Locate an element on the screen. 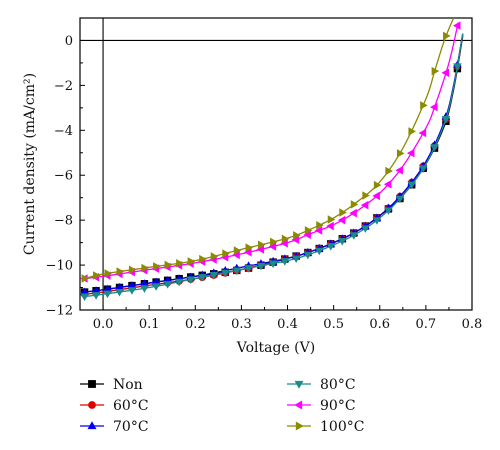  x-axis-ticks: 0.0 0.1 0.2 0.3 0.4 0.5 0.6 0.7 0.8 is located at coordinates (288, 318).